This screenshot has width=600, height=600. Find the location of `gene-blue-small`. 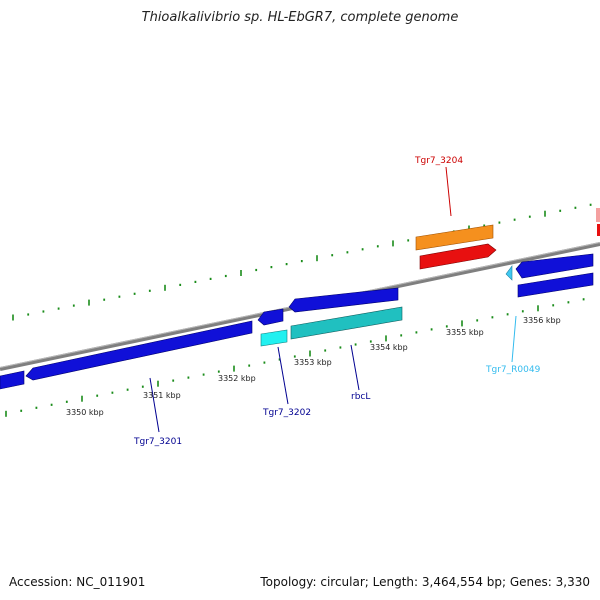

gene-blue-small is located at coordinates (270, 317).